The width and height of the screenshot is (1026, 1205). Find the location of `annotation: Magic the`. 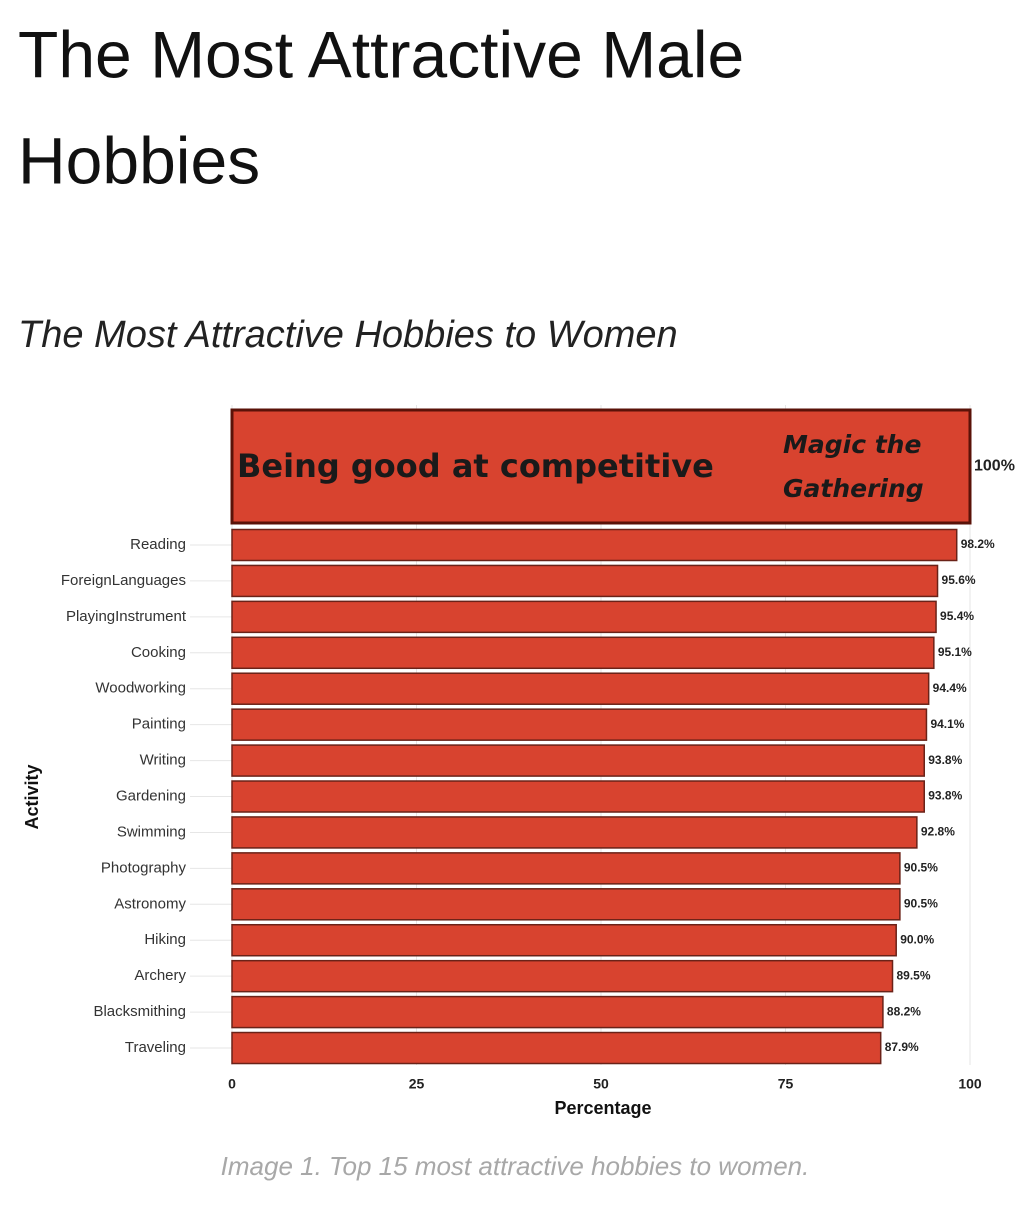

annotation: Magic the is located at coordinates (852, 444).